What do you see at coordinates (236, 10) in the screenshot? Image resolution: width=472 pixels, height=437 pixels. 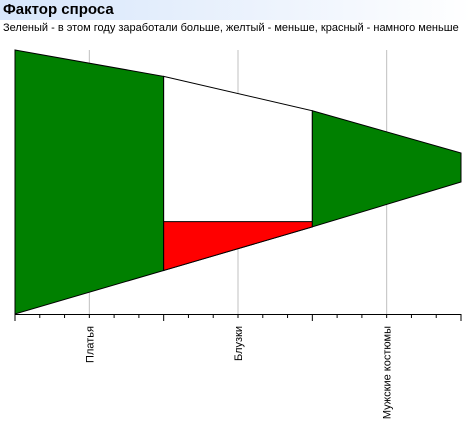 I see `title-bar` at bounding box center [236, 10].